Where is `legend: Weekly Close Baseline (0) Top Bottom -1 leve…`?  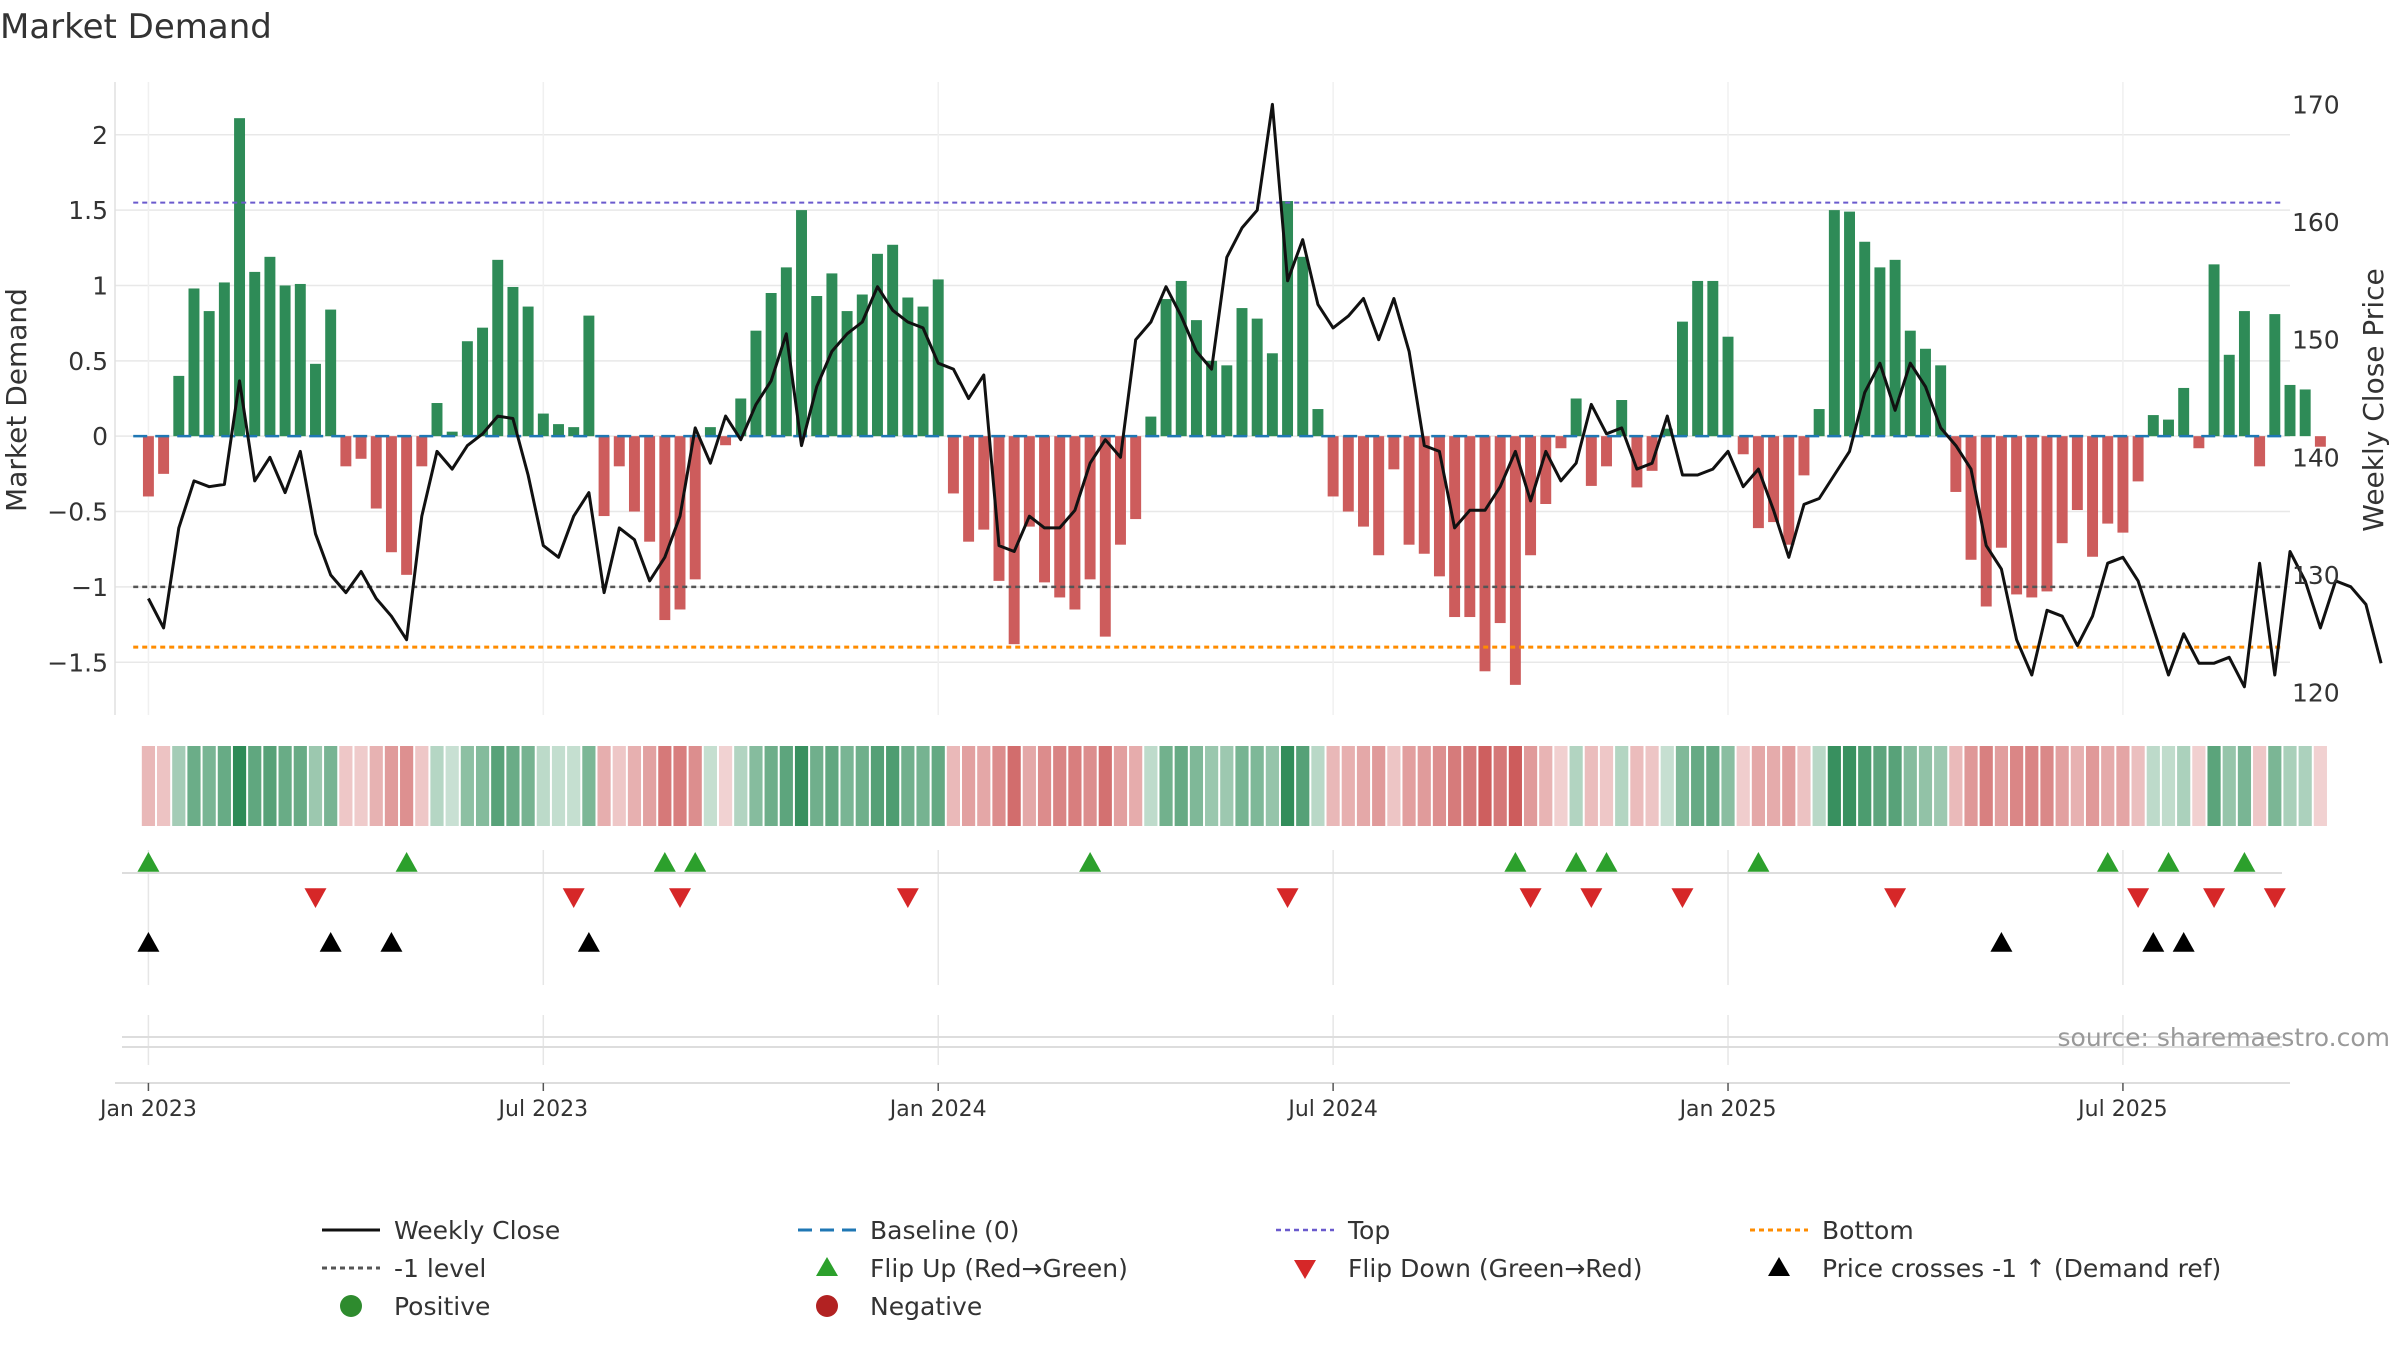
legend: Weekly Close Baseline (0) Top Bottom -1 leve… is located at coordinates (1271, 1268).